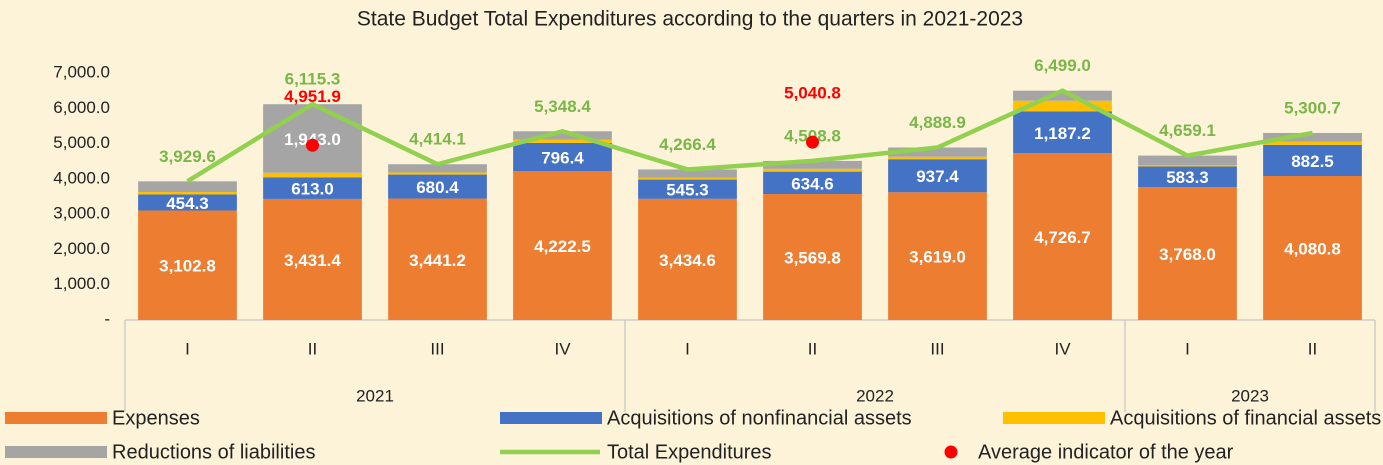 The image size is (1383, 465). What do you see at coordinates (437, 260) in the screenshot?
I see `data-label: 3,441.2` at bounding box center [437, 260].